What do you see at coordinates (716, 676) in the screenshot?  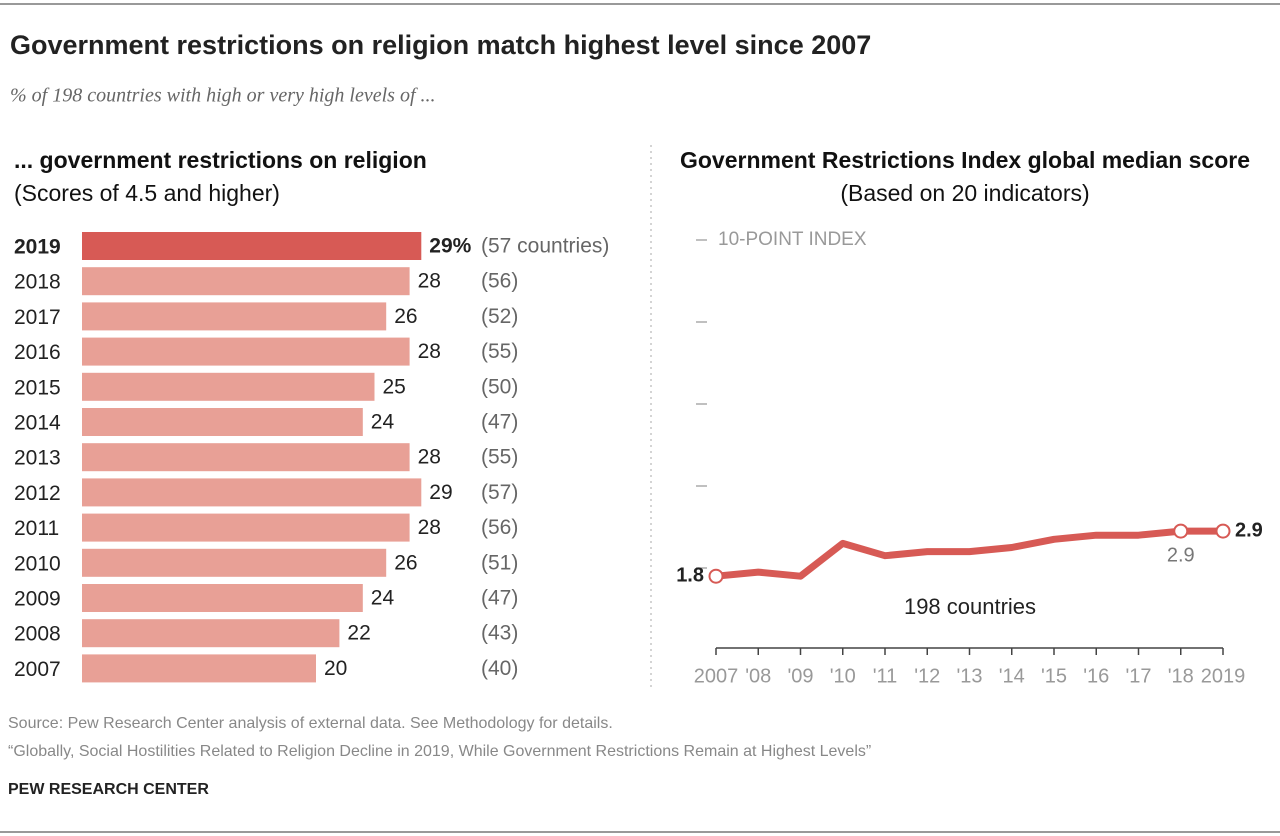 I see `x-tick-label: 2007` at bounding box center [716, 676].